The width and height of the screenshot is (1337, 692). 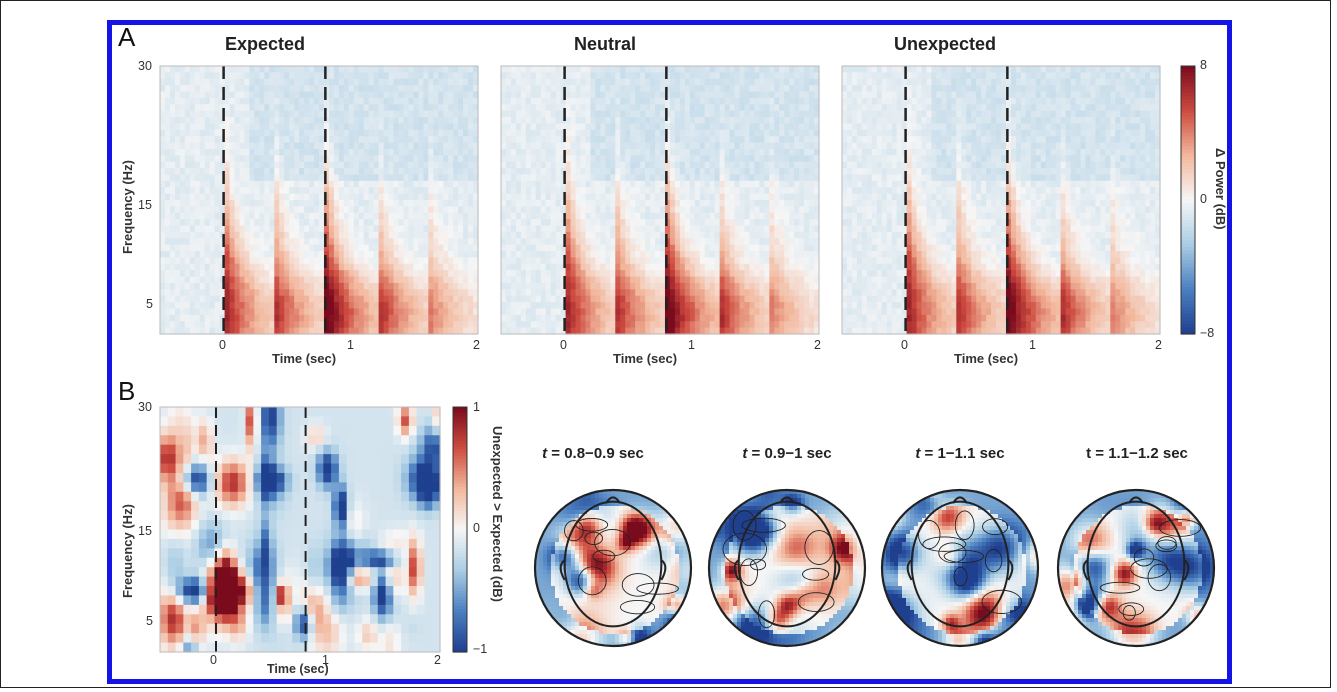 I want to click on xlabel-expected: Time (sec), so click(x=304, y=358).